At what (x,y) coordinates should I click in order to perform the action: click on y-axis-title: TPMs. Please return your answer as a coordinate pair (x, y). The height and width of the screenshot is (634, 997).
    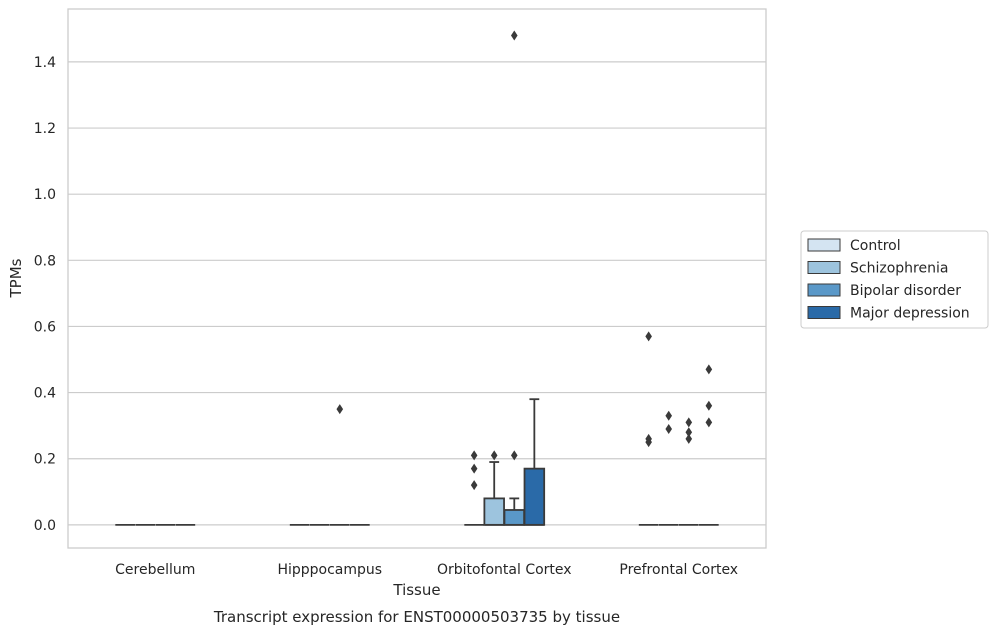
    Looking at the image, I should click on (16, 278).